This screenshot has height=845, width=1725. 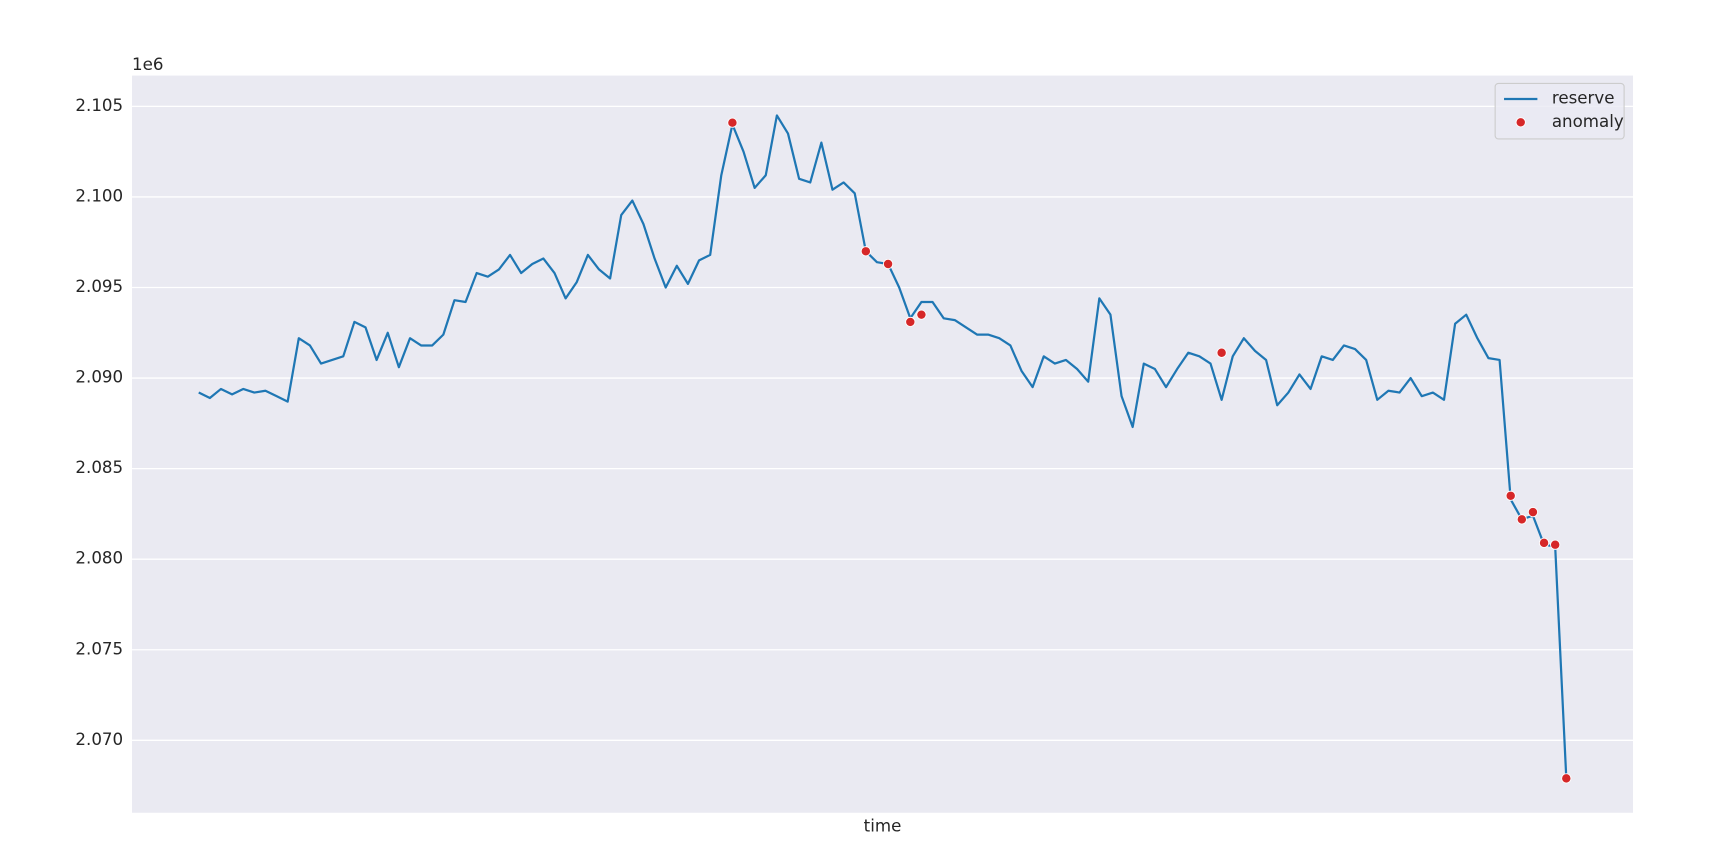 I want to click on y-tick-label: 2.100, so click(x=99, y=195).